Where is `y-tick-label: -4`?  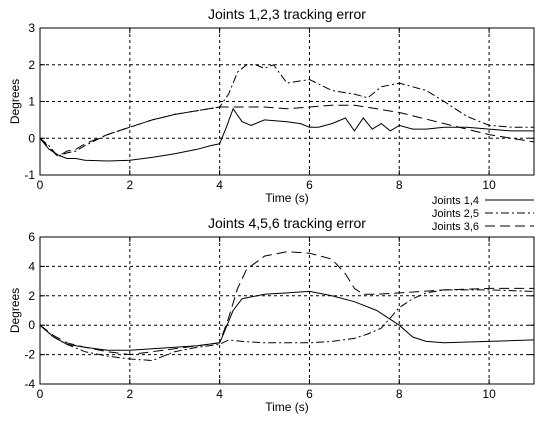
y-tick-label: -4 is located at coordinates (29, 384).